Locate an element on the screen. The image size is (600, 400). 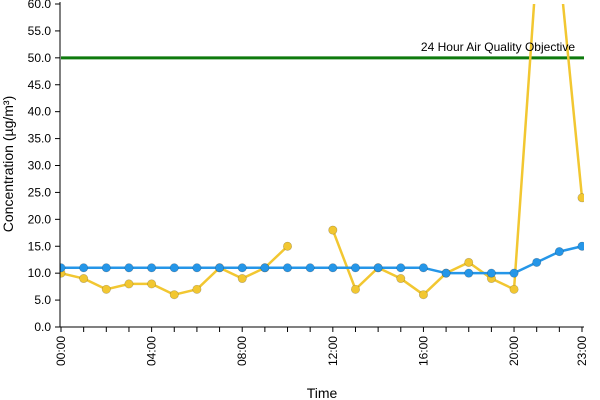
y-tick-label: 0.0 is located at coordinates (42, 327).